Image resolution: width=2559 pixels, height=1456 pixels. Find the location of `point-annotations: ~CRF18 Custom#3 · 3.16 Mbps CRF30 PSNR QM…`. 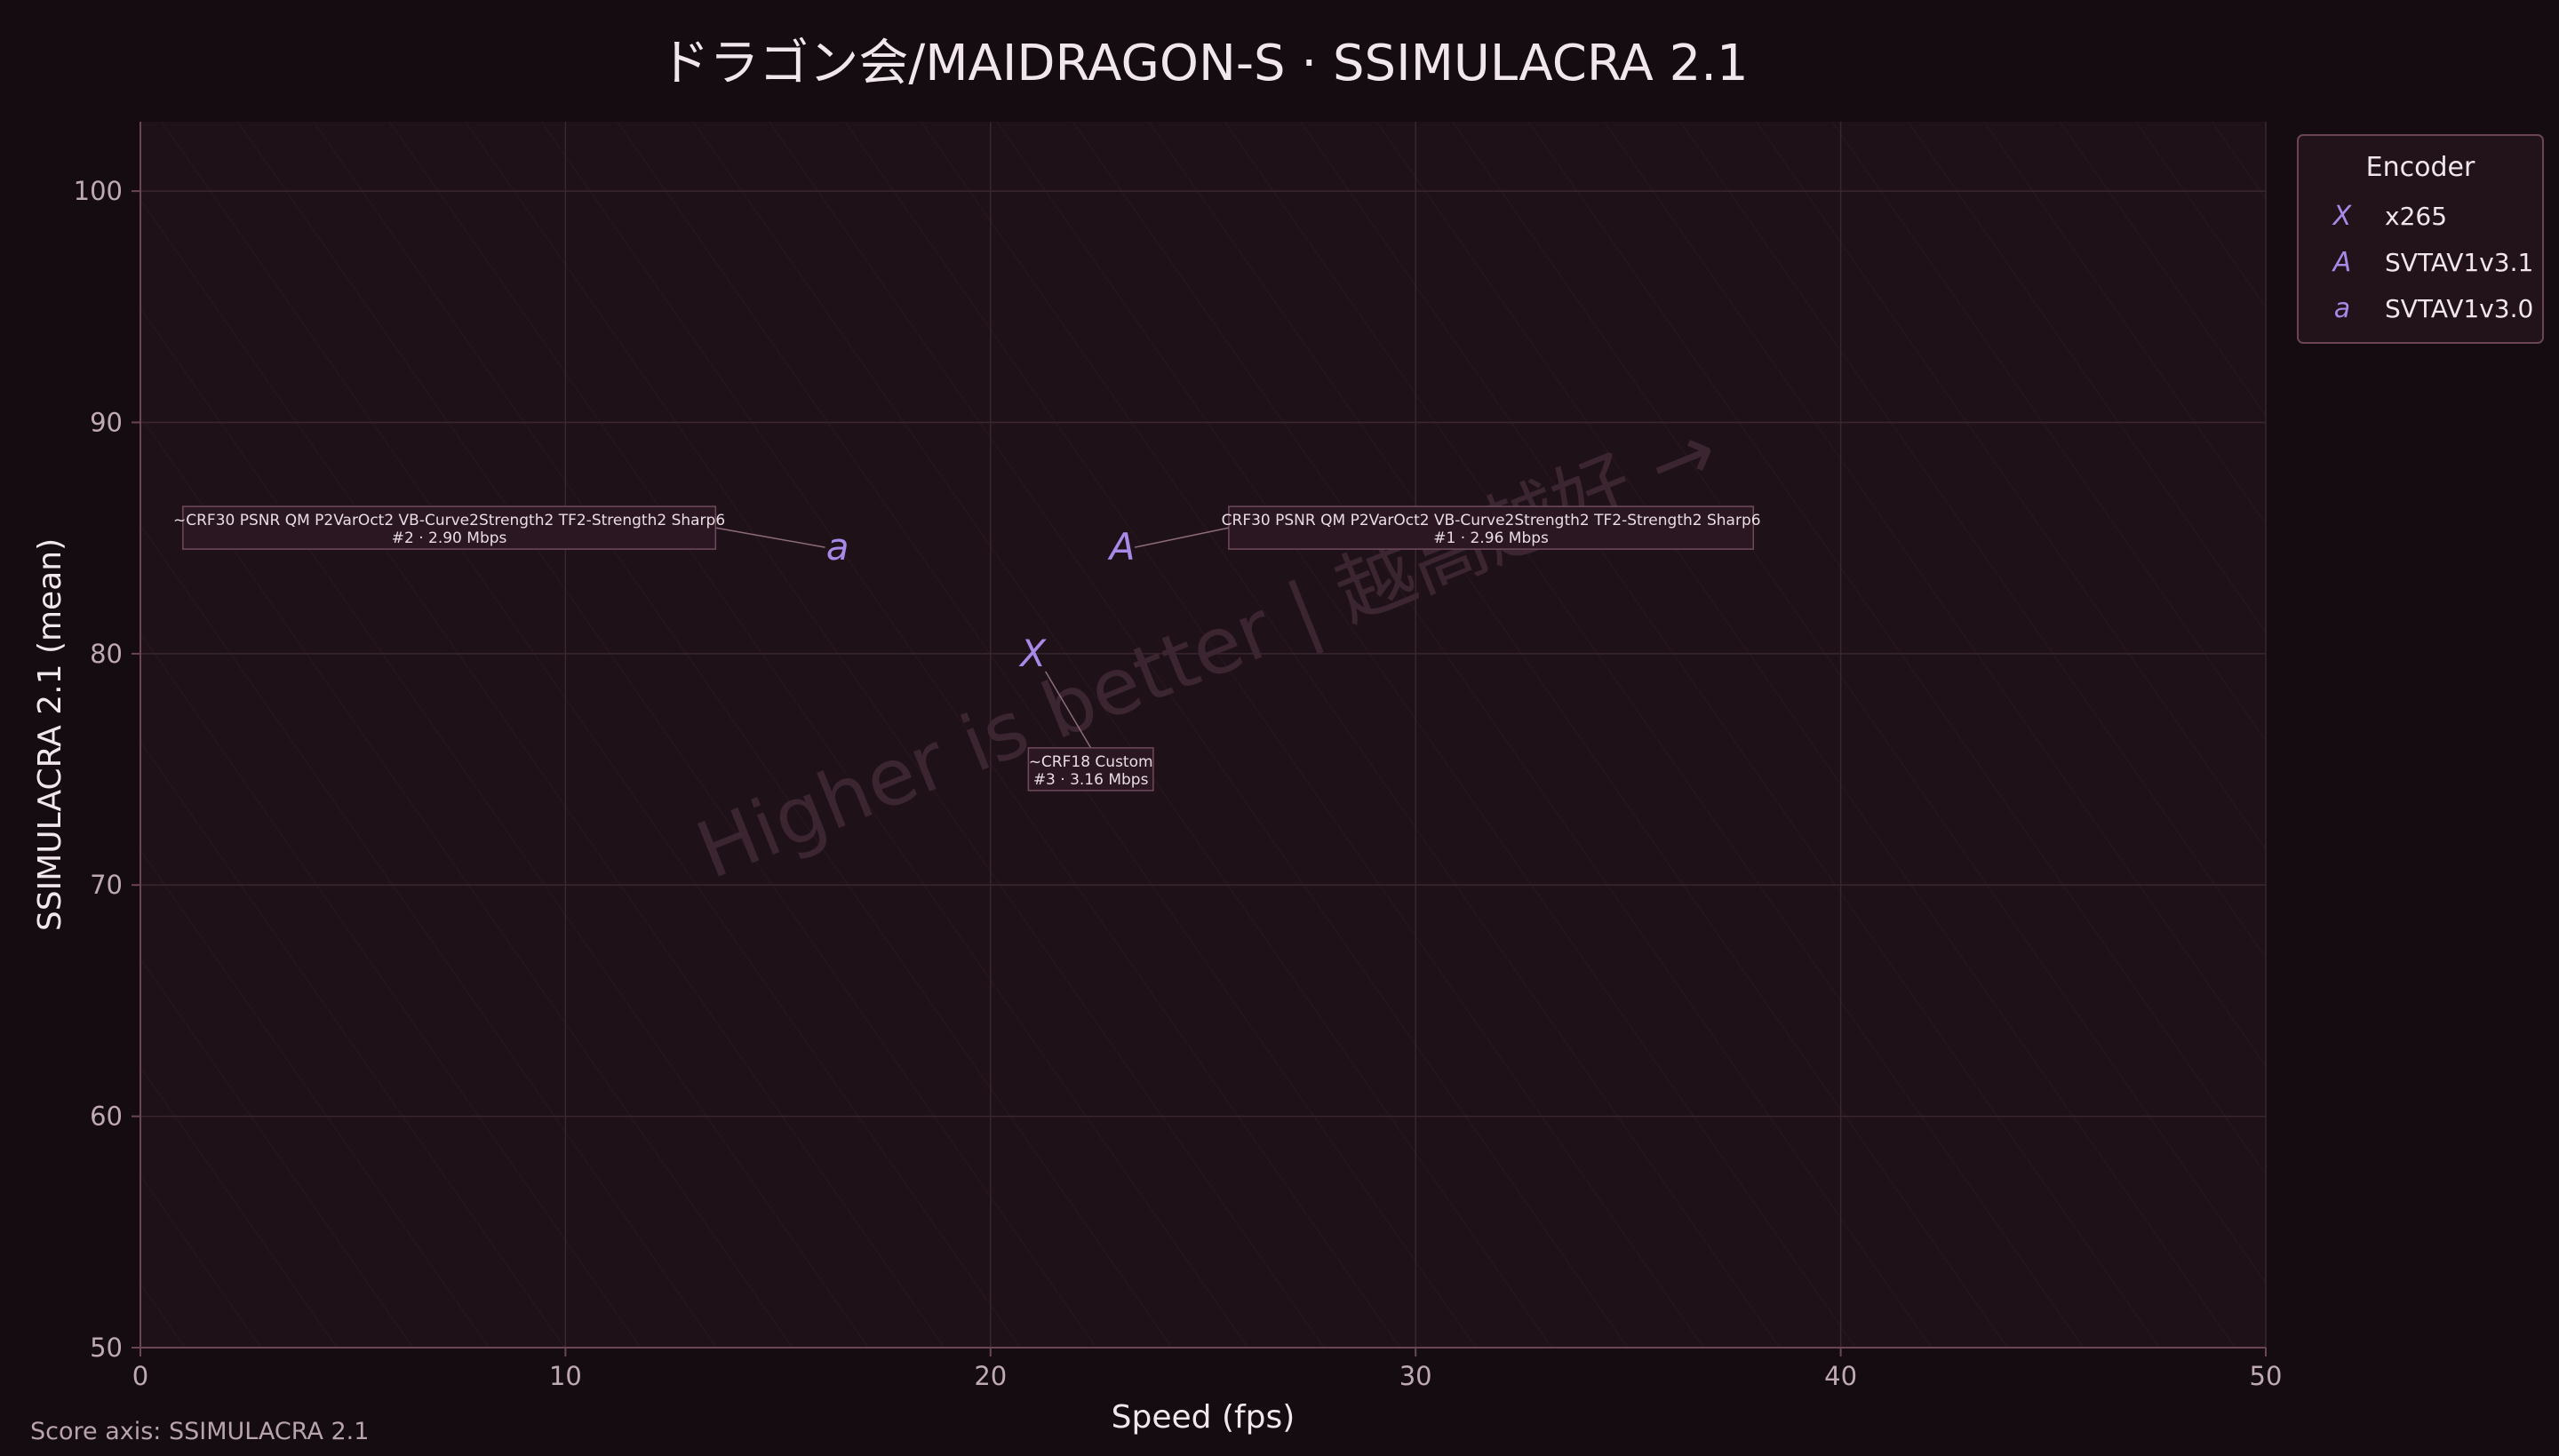

point-annotations: ~CRF18 Custom#3 · 3.16 Mbps CRF30 PSNR QM… is located at coordinates (967, 648).